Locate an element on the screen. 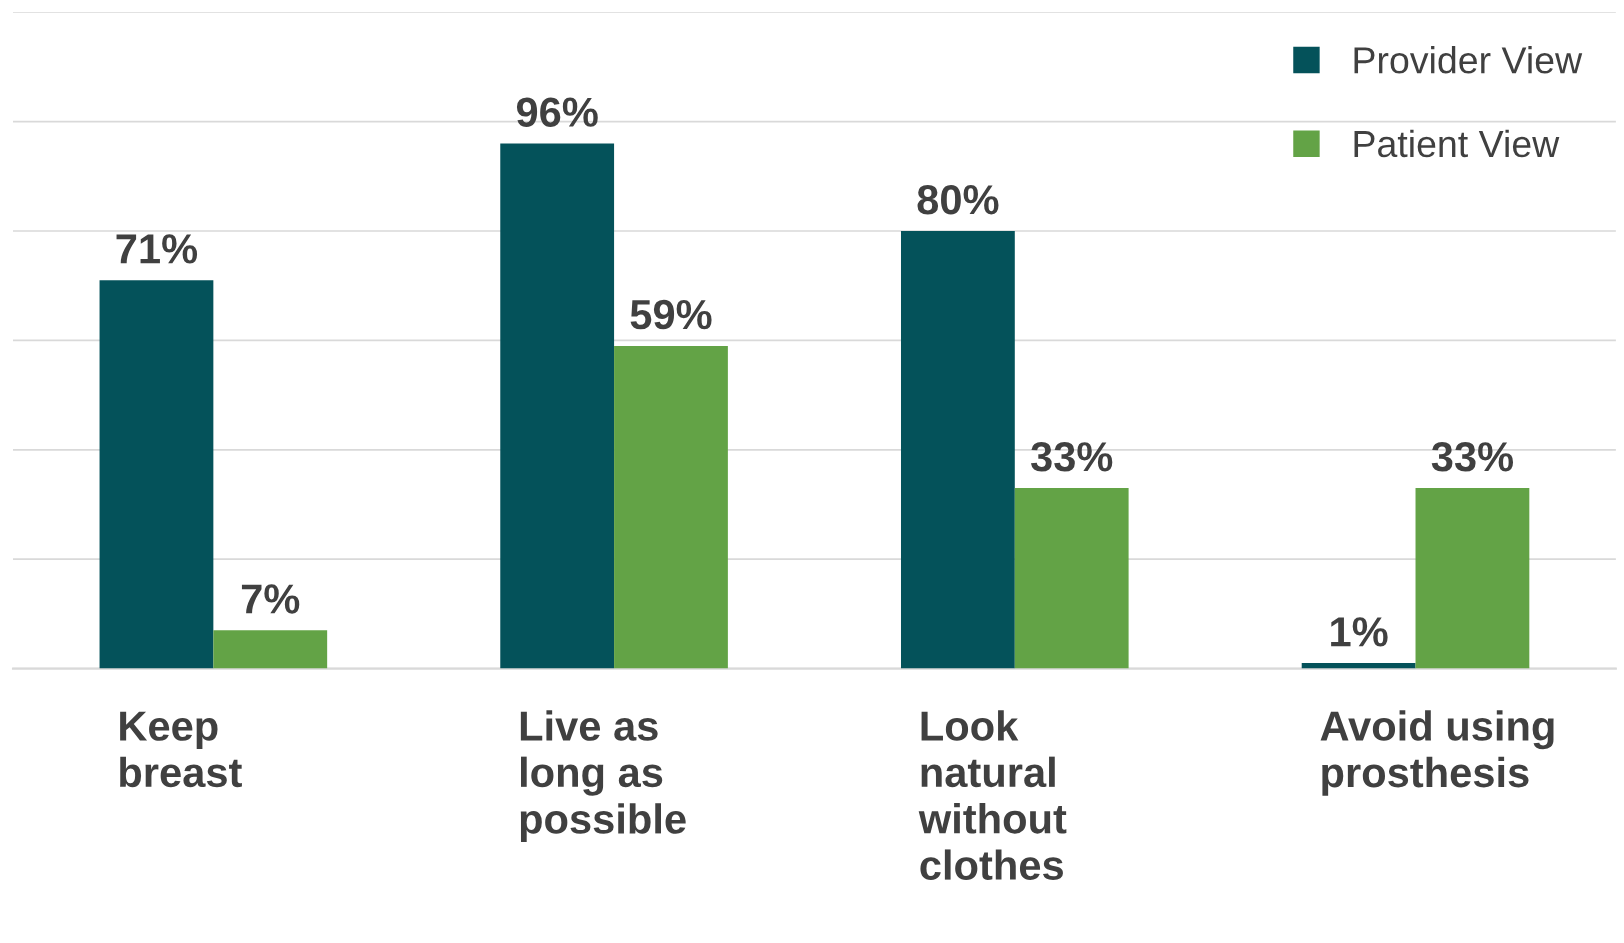 The image size is (1624, 943). legend-label: Patient View is located at coordinates (1457, 143).